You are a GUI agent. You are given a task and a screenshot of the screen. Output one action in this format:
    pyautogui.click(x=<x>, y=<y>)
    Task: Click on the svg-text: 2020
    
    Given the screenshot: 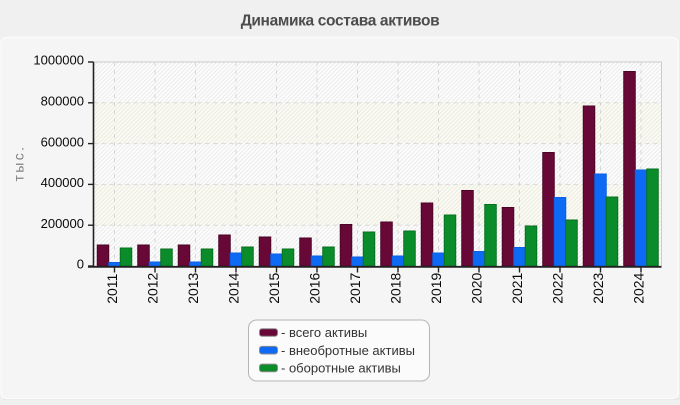 What is the action you would take?
    pyautogui.click(x=477, y=287)
    